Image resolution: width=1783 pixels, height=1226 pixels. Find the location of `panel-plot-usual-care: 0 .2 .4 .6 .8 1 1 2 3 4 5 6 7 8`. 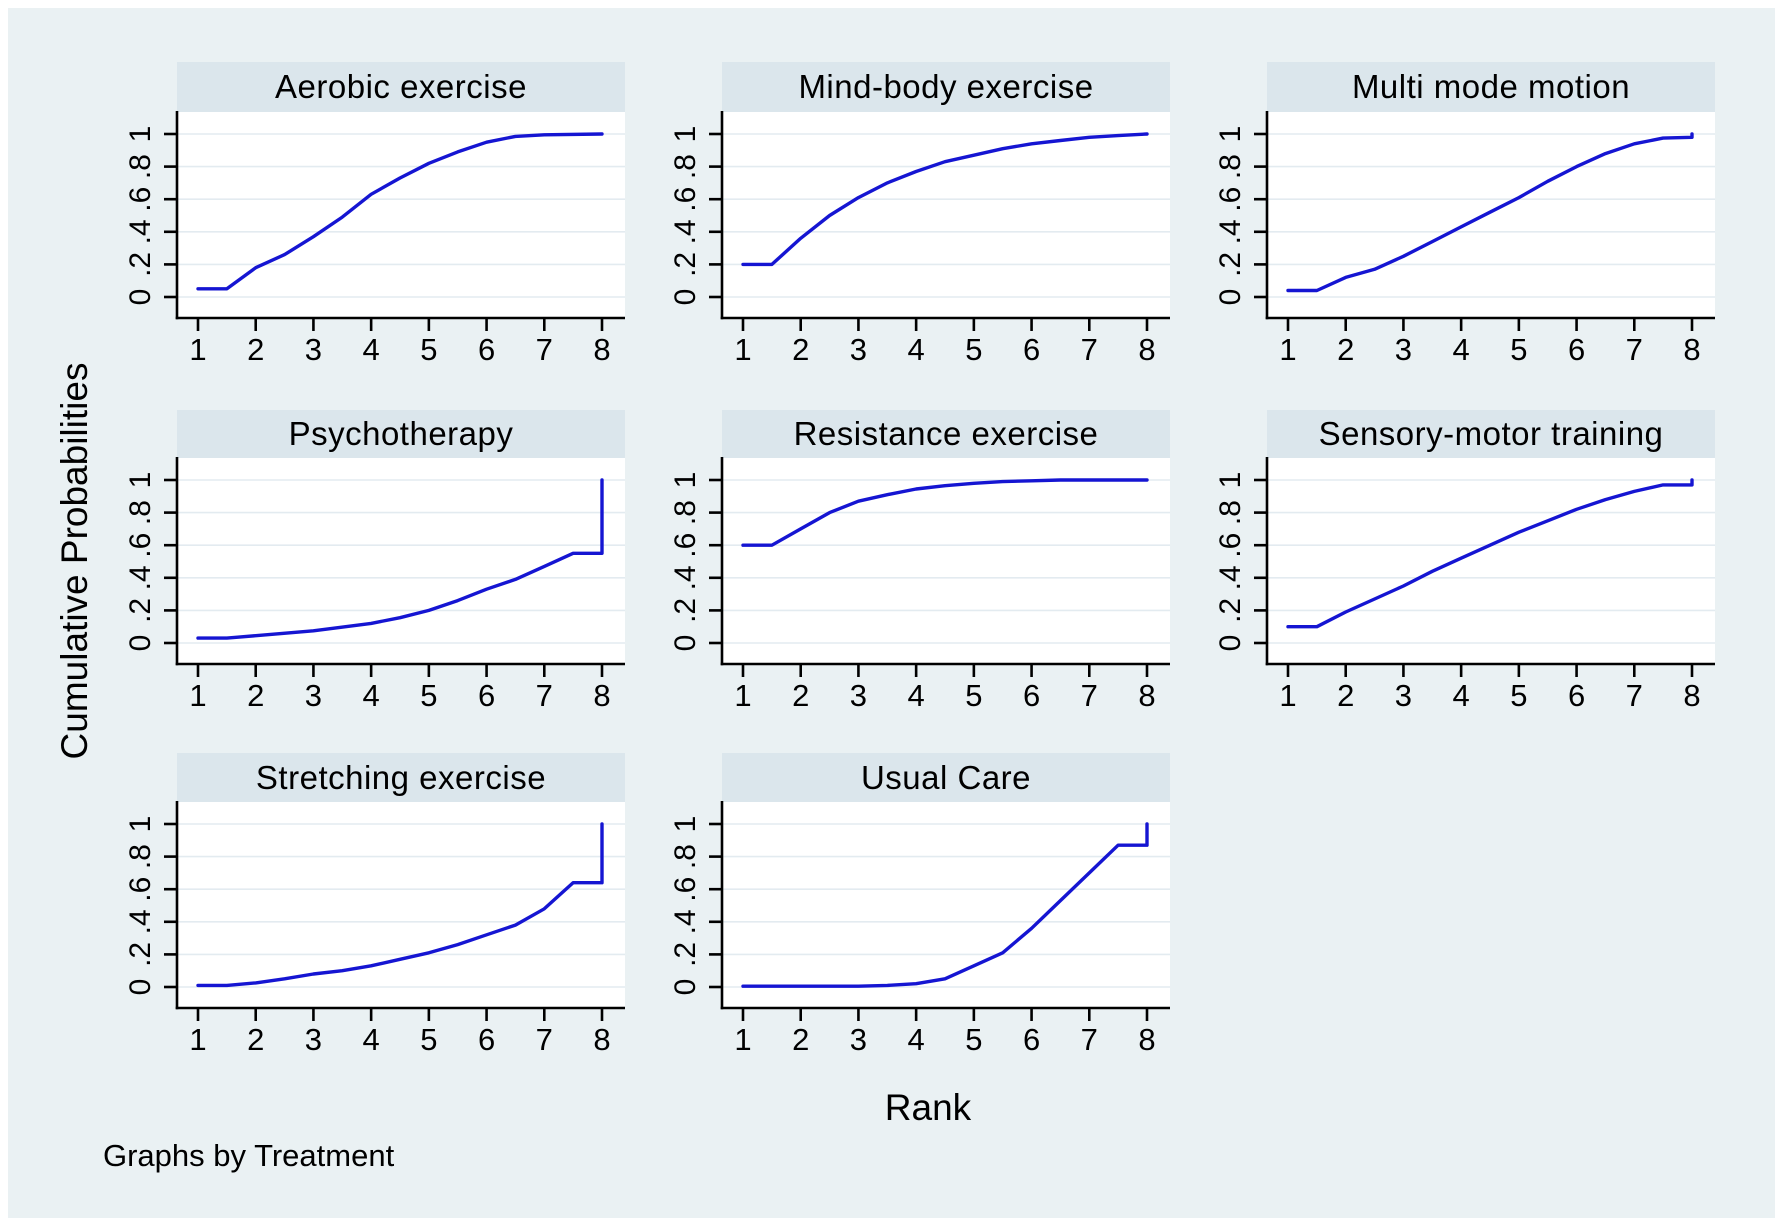

panel-plot-usual-care: 0 .2 .4 .6 .8 1 1 2 3 4 5 6 7 8 is located at coordinates (919, 929).